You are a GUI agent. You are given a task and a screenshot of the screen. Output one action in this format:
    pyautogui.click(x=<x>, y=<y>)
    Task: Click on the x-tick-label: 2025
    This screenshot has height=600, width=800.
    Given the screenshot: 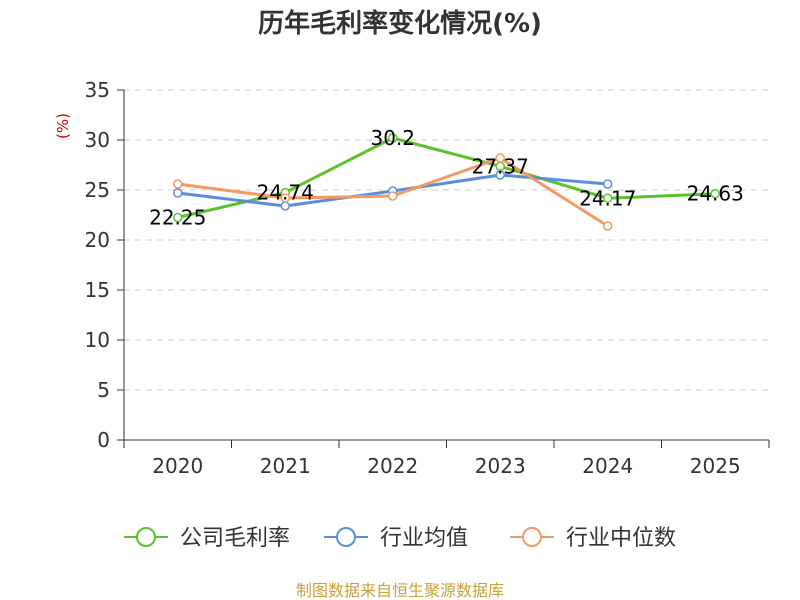 What is the action you would take?
    pyautogui.click(x=715, y=466)
    